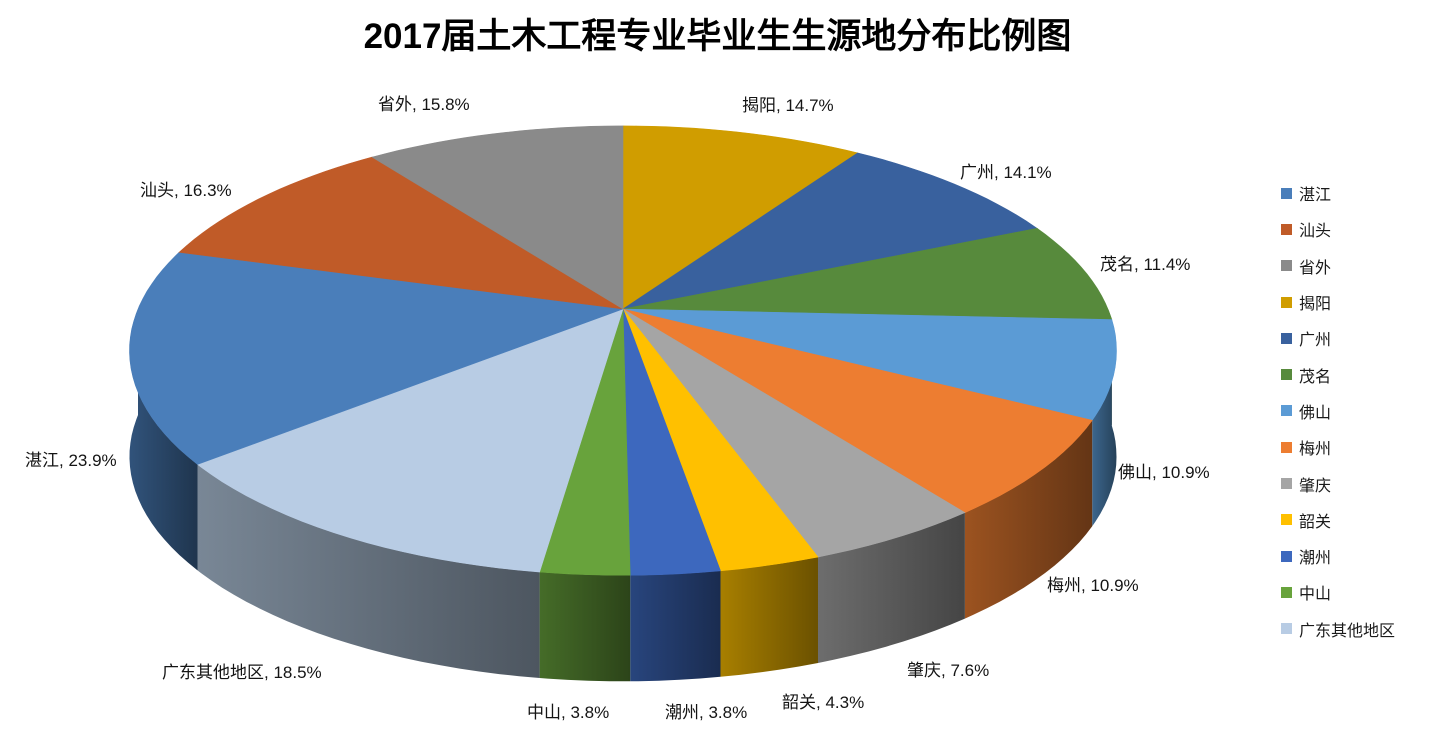 The image size is (1435, 742). What do you see at coordinates (1315, 595) in the screenshot?
I see `legend-label: 中山` at bounding box center [1315, 595].